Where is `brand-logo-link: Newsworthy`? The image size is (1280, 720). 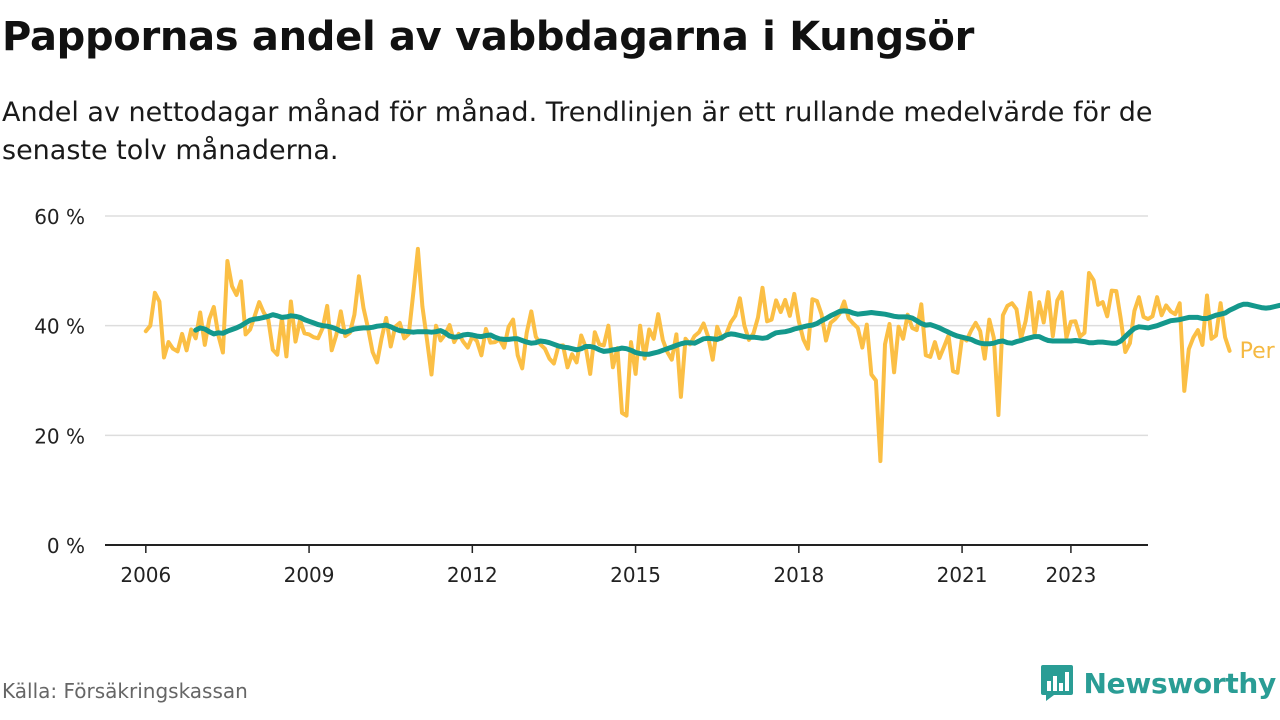
brand-logo-link: Newsworthy is located at coordinates (1158, 683).